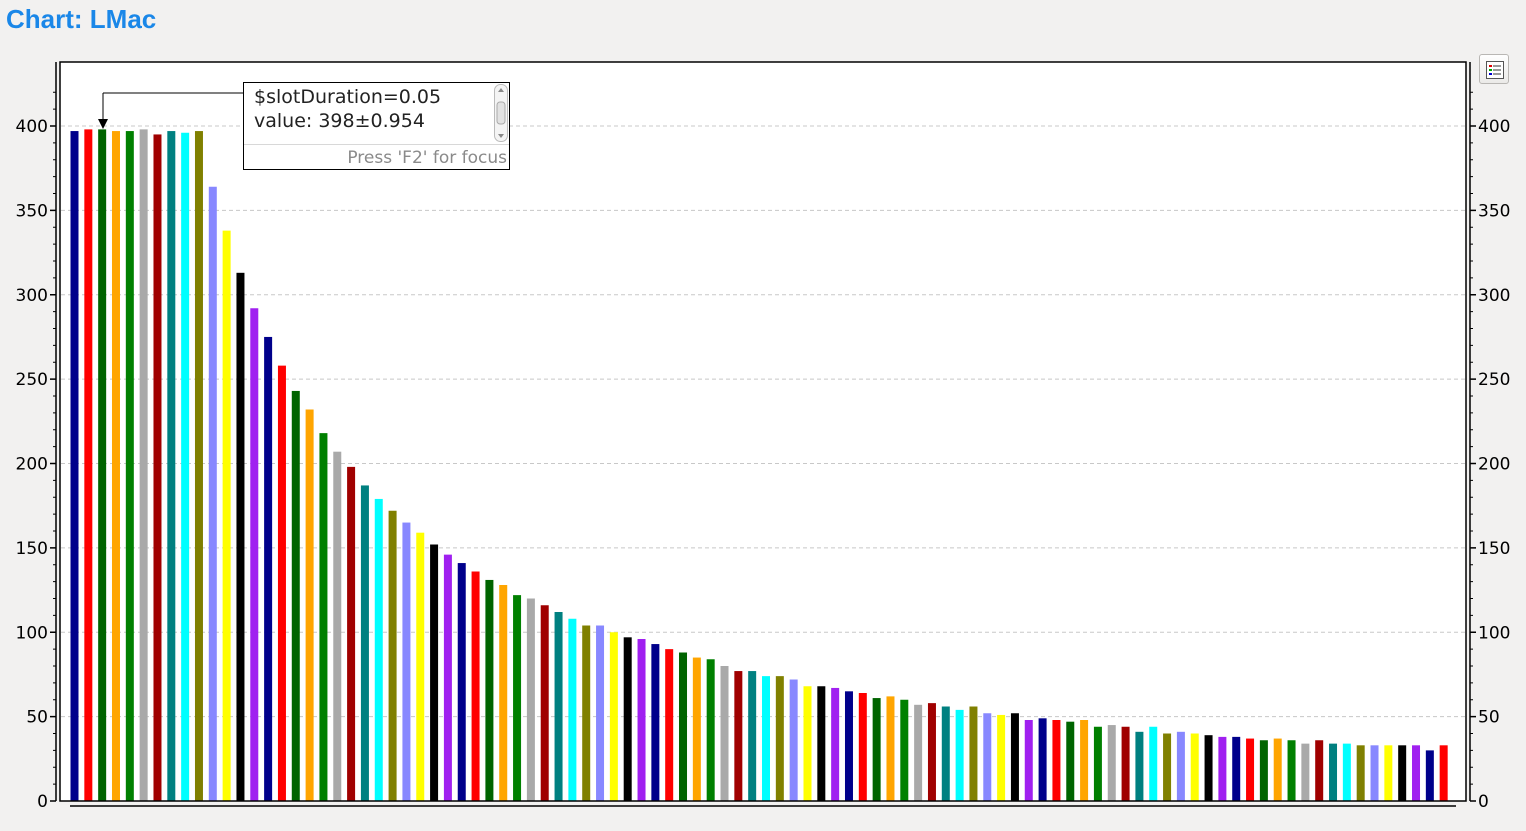  What do you see at coordinates (501, 113) in the screenshot?
I see `tooltip-scrollbar` at bounding box center [501, 113].